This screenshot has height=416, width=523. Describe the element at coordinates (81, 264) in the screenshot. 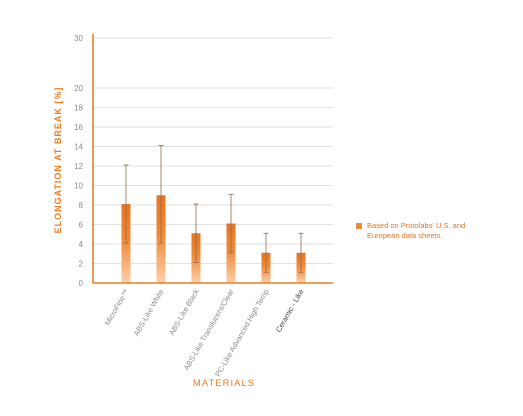

I see `y-tick-label: 2` at that location.